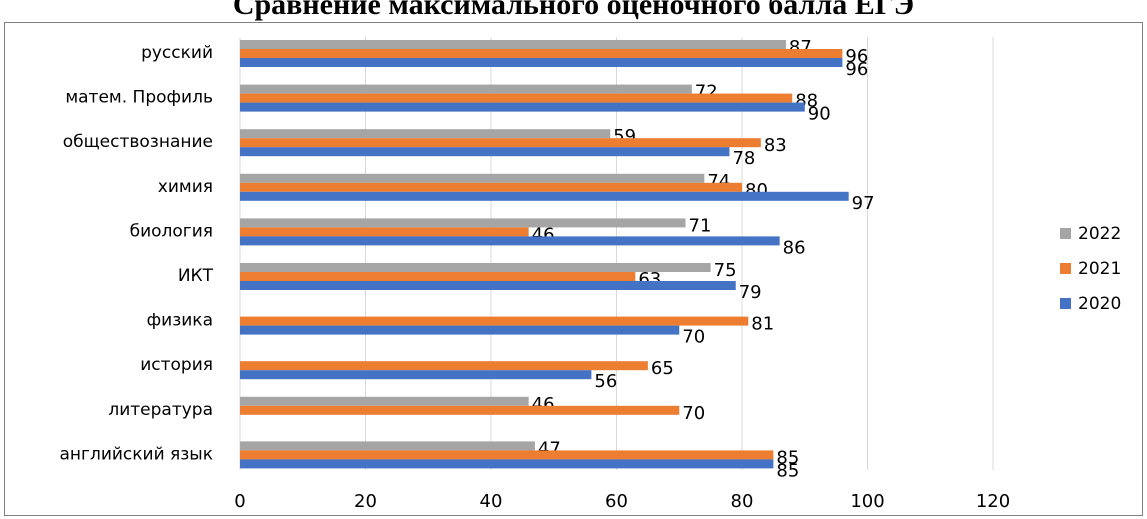 This screenshot has width=1147, height=519. Describe the element at coordinates (700, 225) in the screenshot. I see `data-label-2022: 71` at that location.